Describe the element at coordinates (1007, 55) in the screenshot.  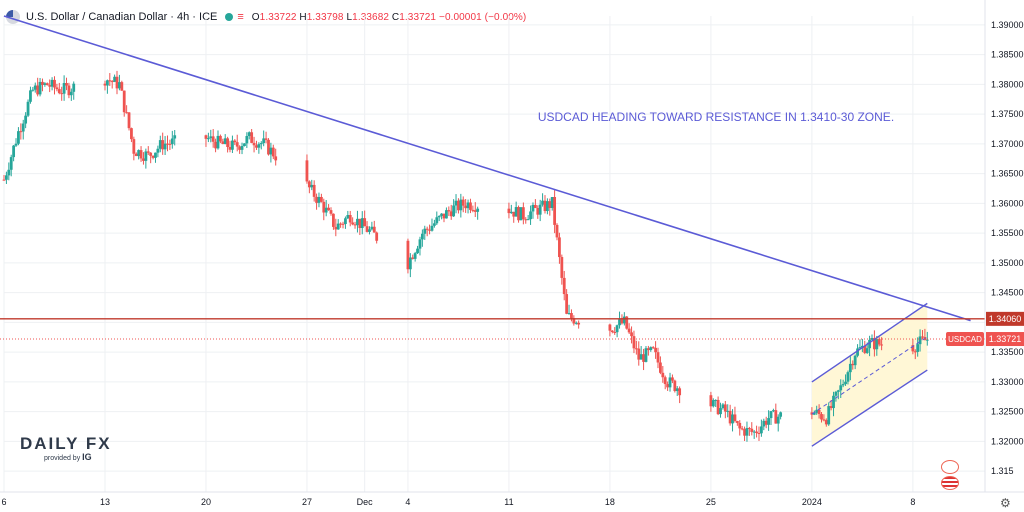
I see `y-tick-label: 1.38500` at that location.